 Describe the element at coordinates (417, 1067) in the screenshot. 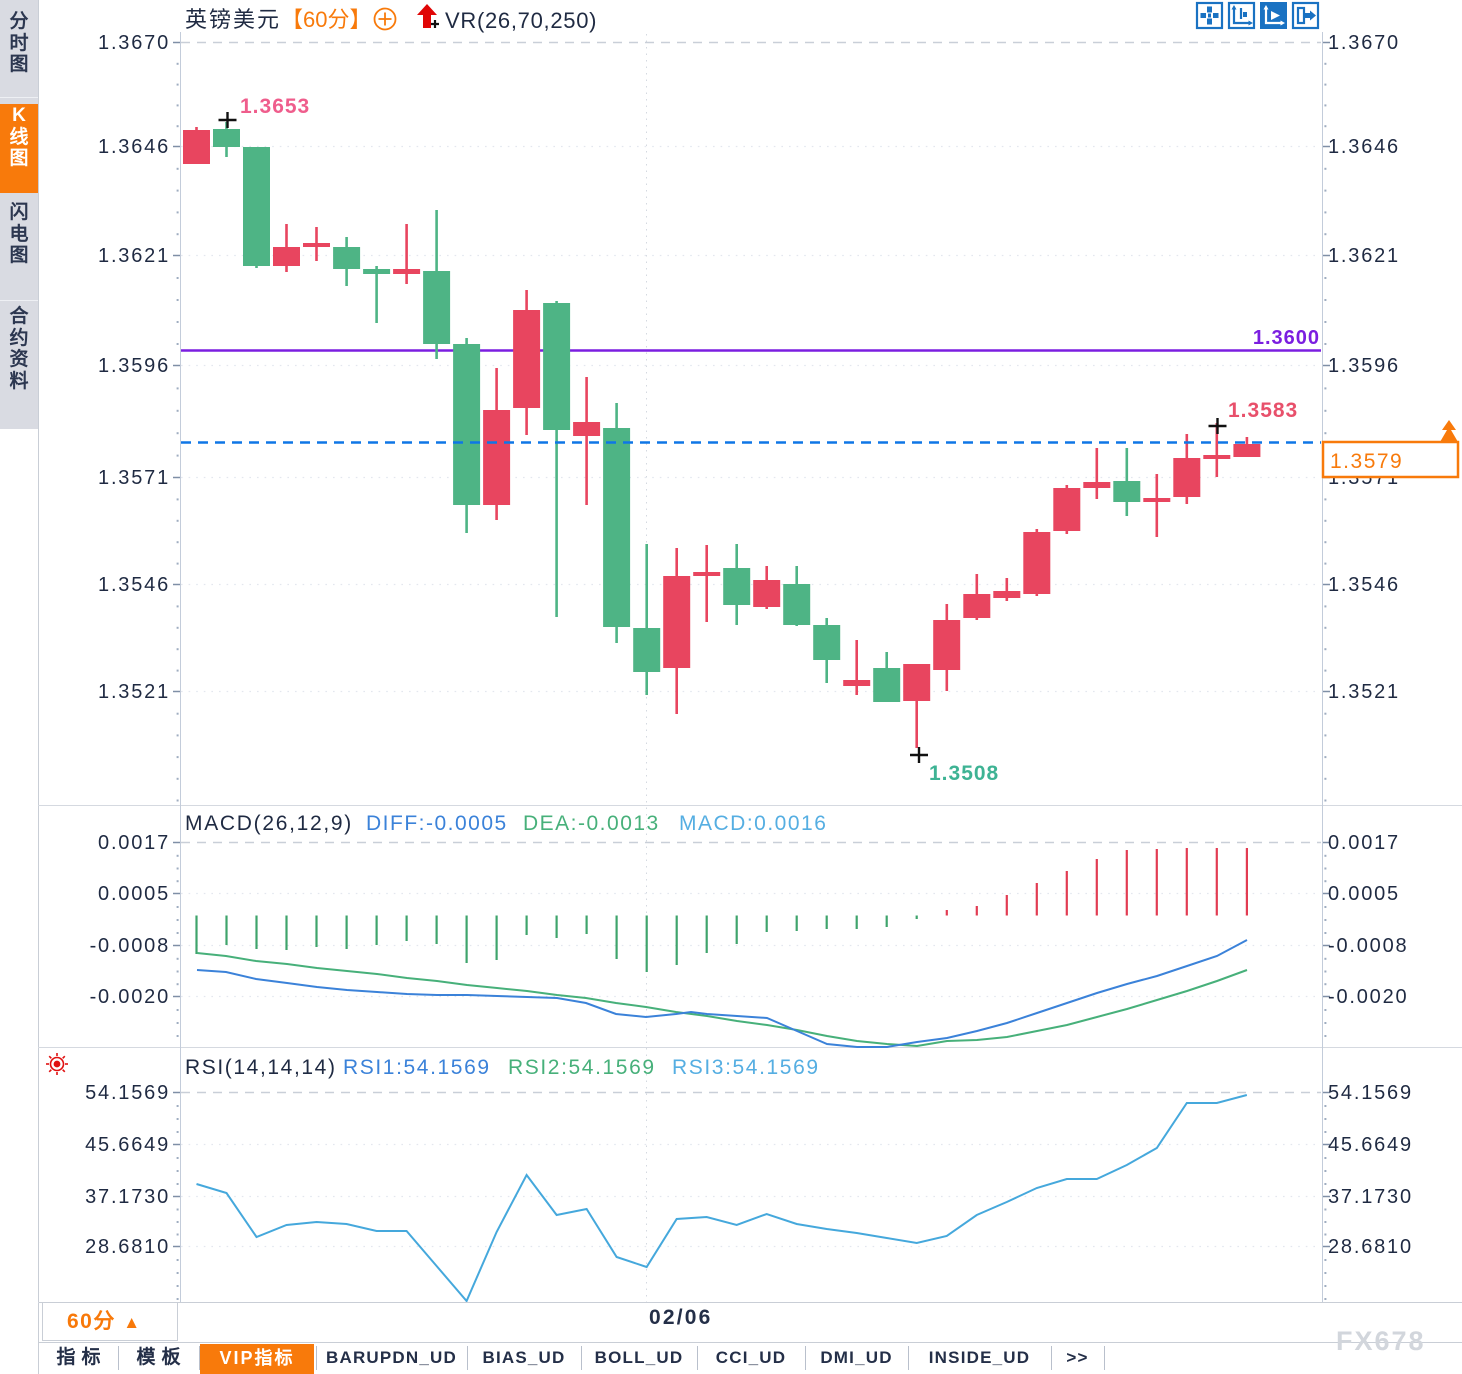

I see `svg-text: RSI1:54.1569` at that location.